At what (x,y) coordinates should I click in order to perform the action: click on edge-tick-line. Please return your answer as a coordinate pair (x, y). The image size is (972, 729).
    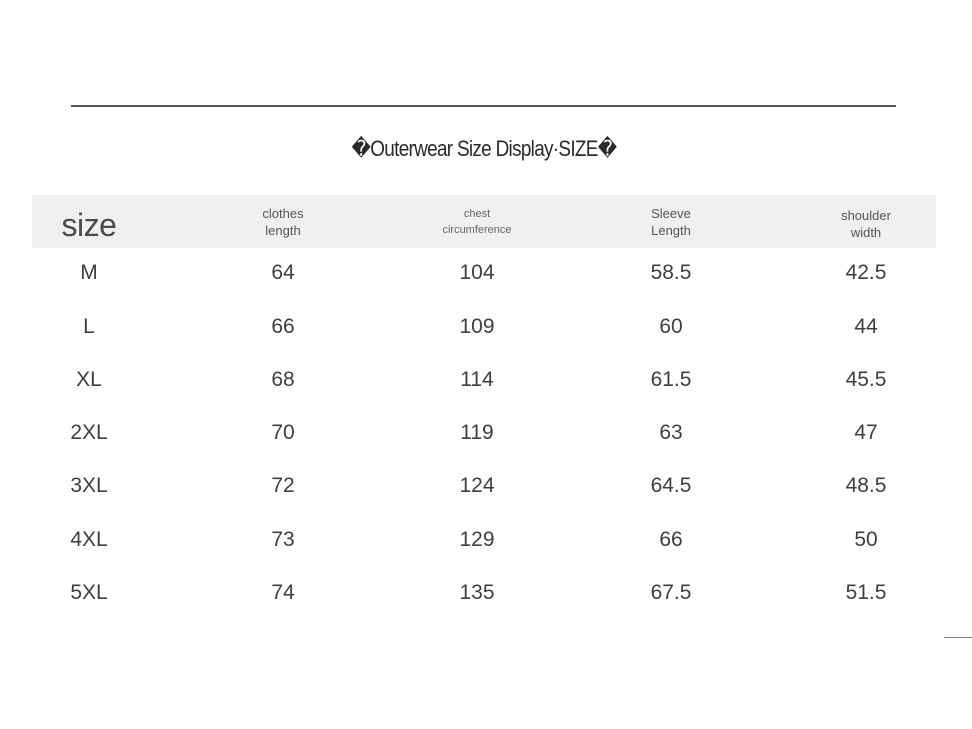
    Looking at the image, I should click on (958, 637).